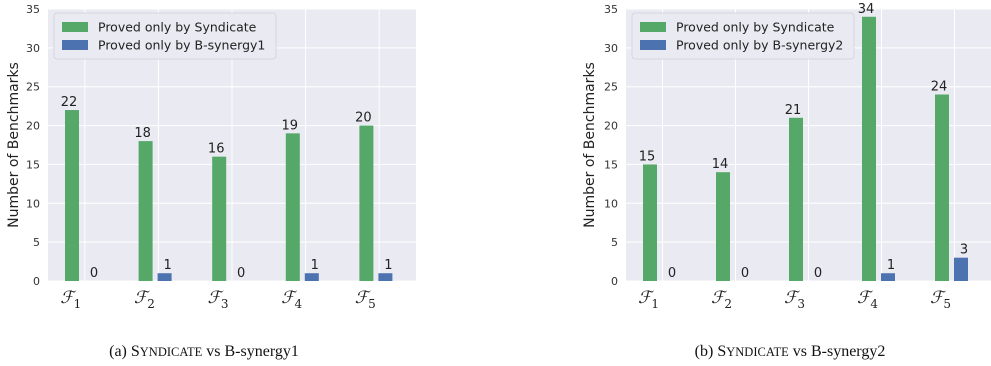 This screenshot has width=991, height=366. What do you see at coordinates (790, 351) in the screenshot?
I see `figure-caption: (b) SYNDICATE vs B-synergy2` at bounding box center [790, 351].